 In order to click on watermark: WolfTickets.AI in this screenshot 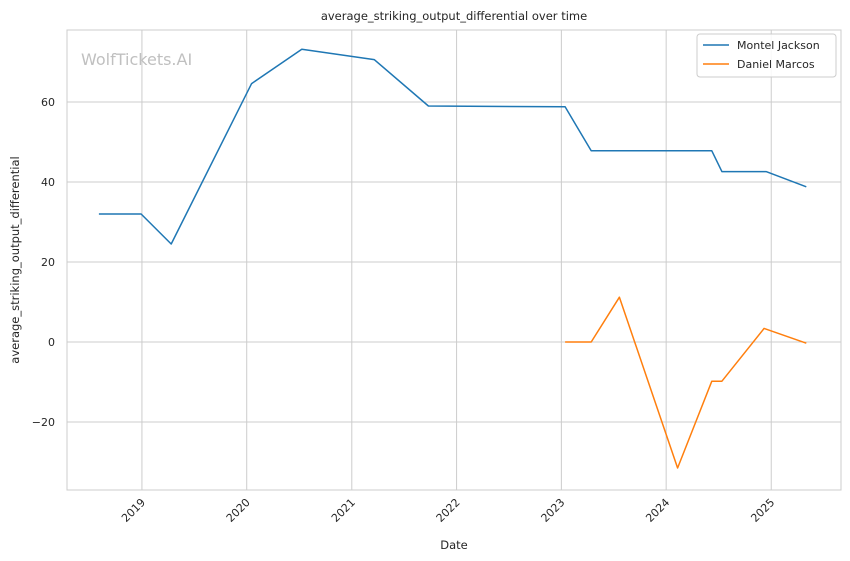, I will do `click(136, 59)`.